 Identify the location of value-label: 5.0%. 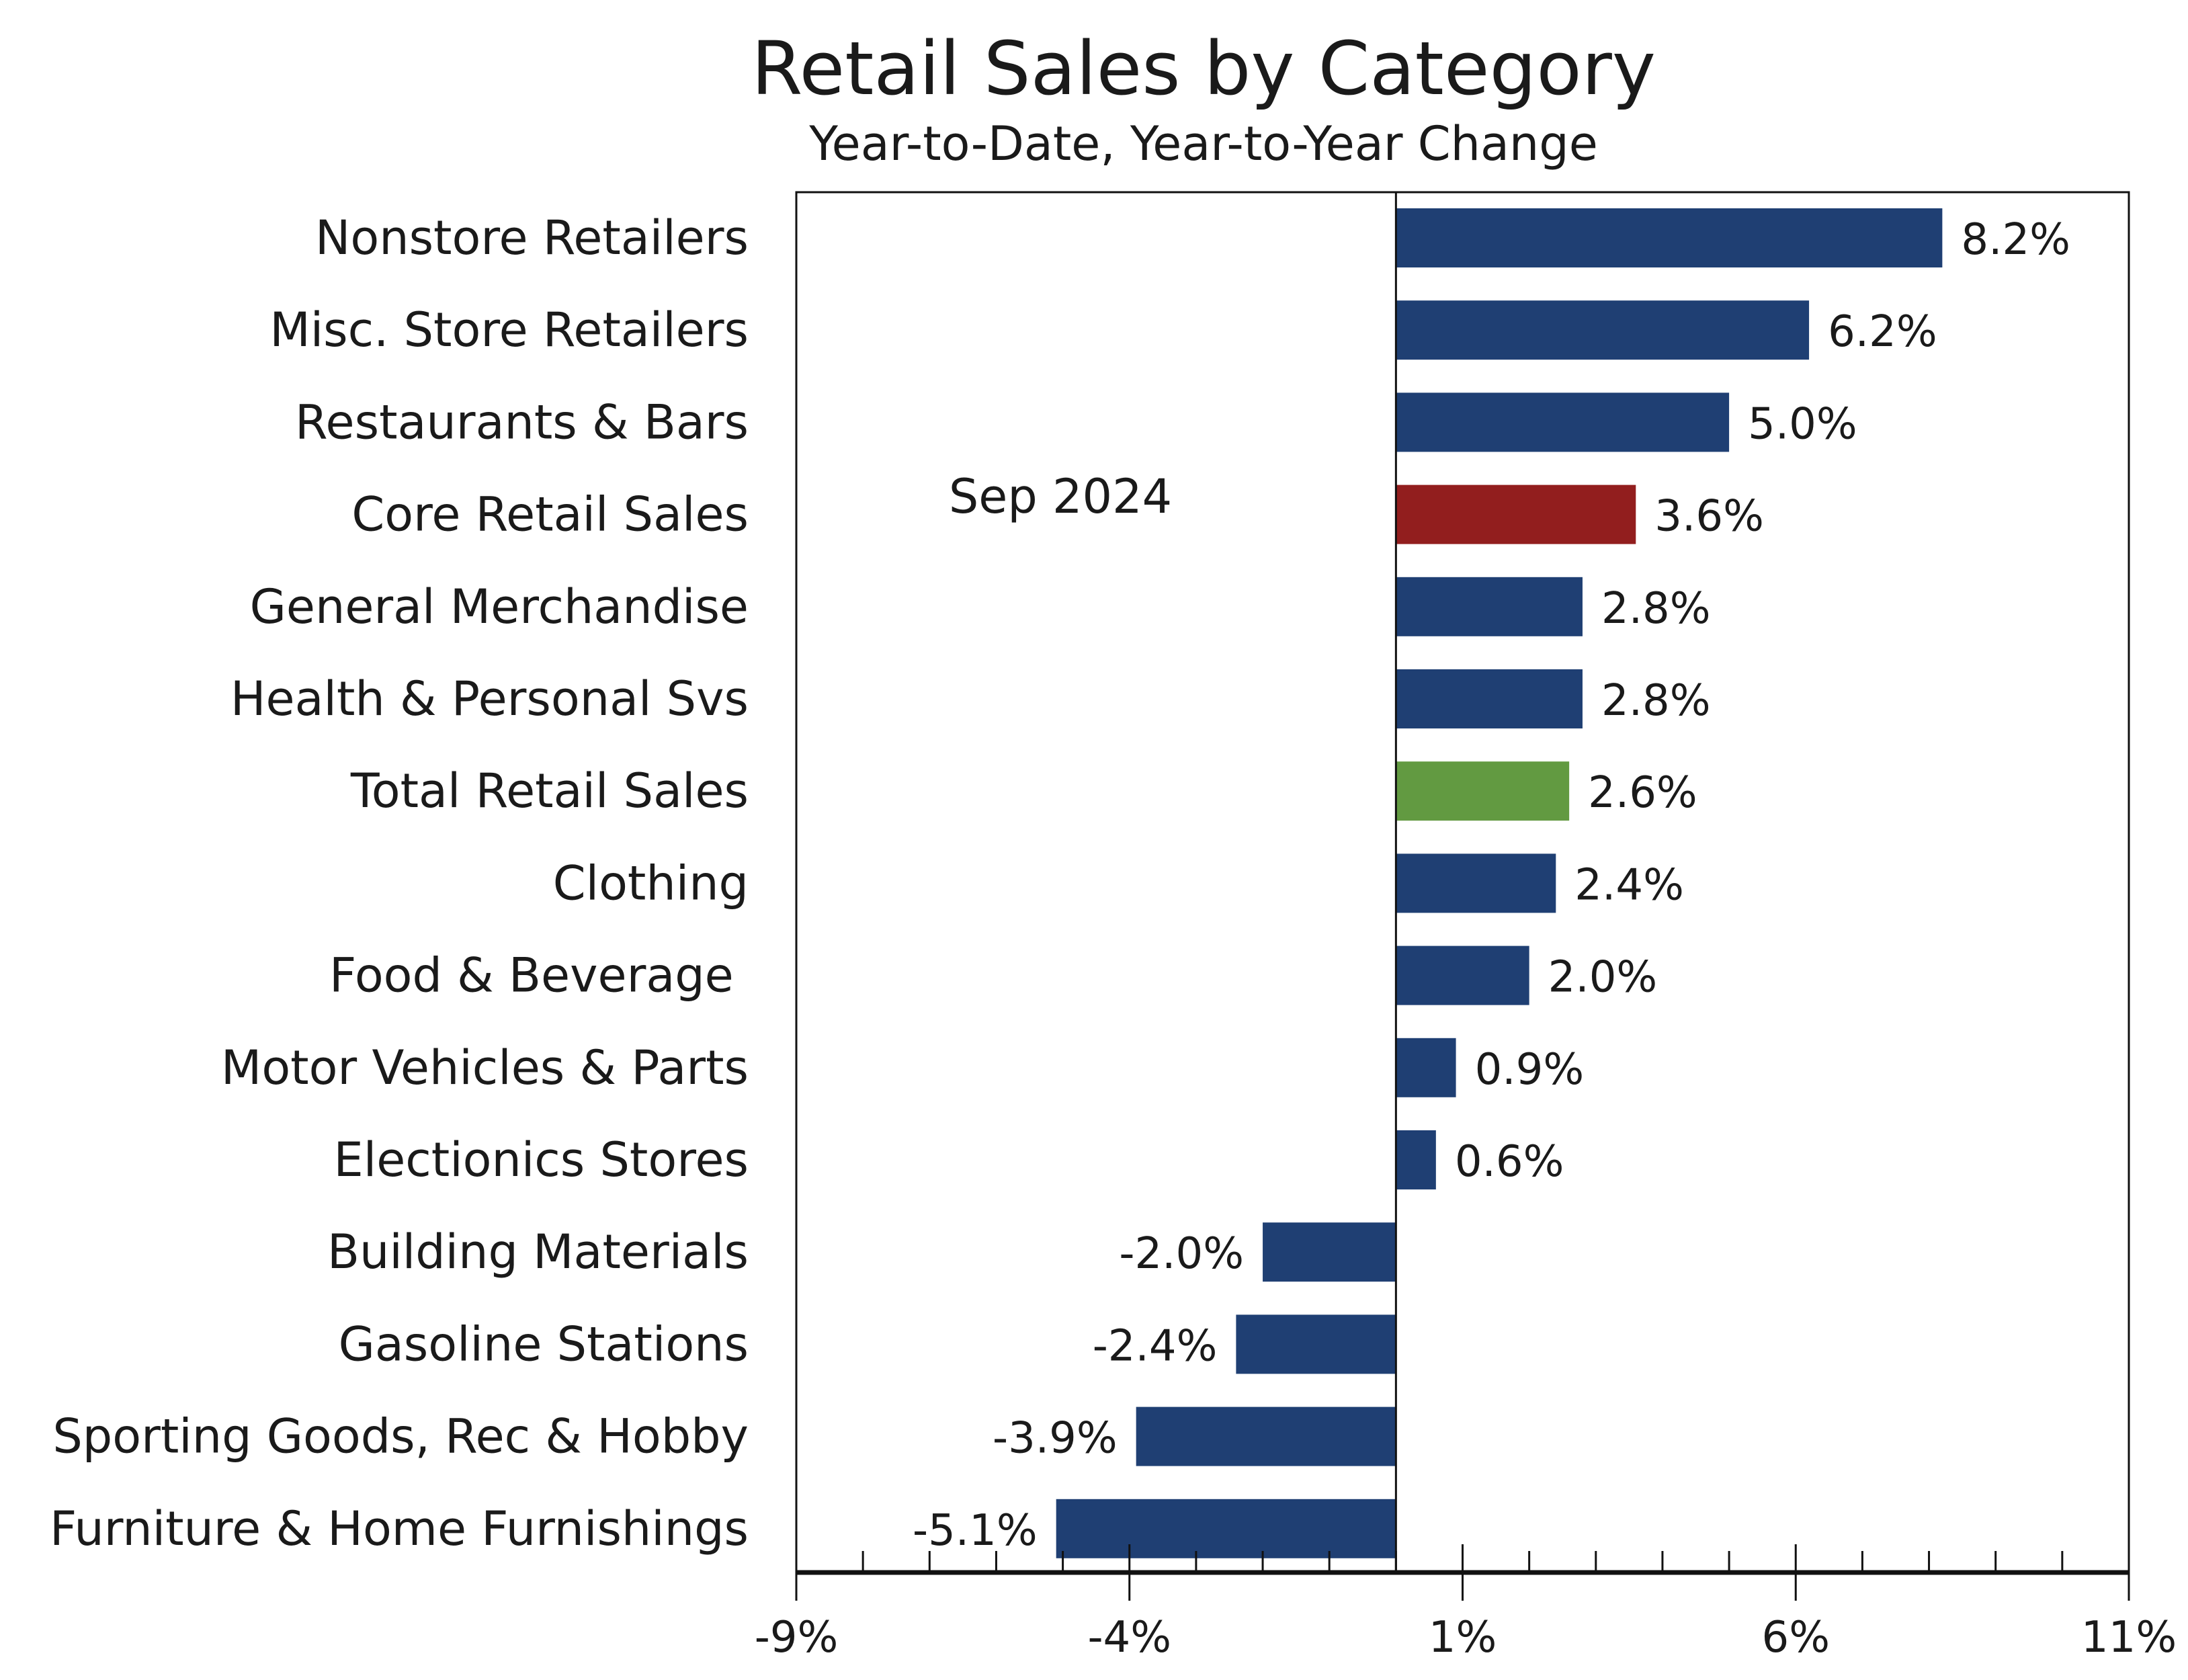
(1802, 424).